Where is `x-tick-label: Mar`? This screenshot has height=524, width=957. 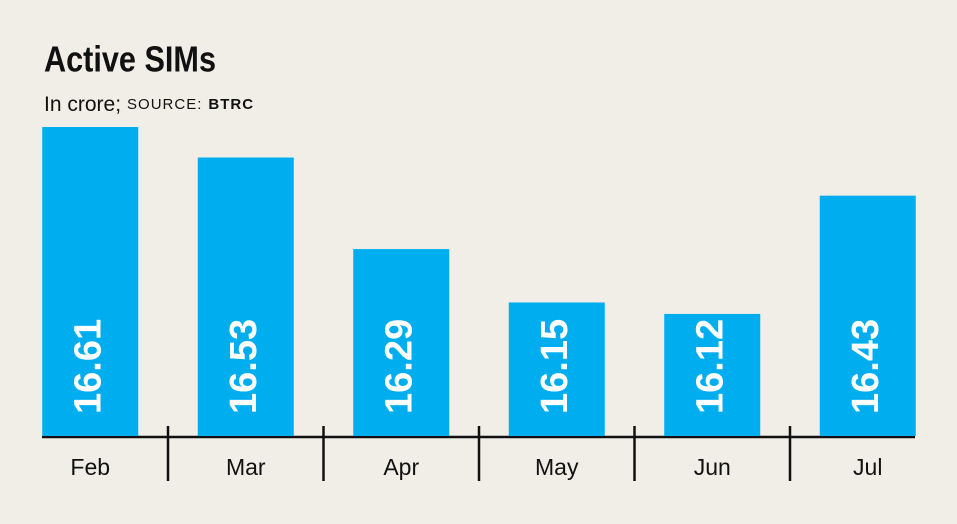 x-tick-label: Mar is located at coordinates (246, 467).